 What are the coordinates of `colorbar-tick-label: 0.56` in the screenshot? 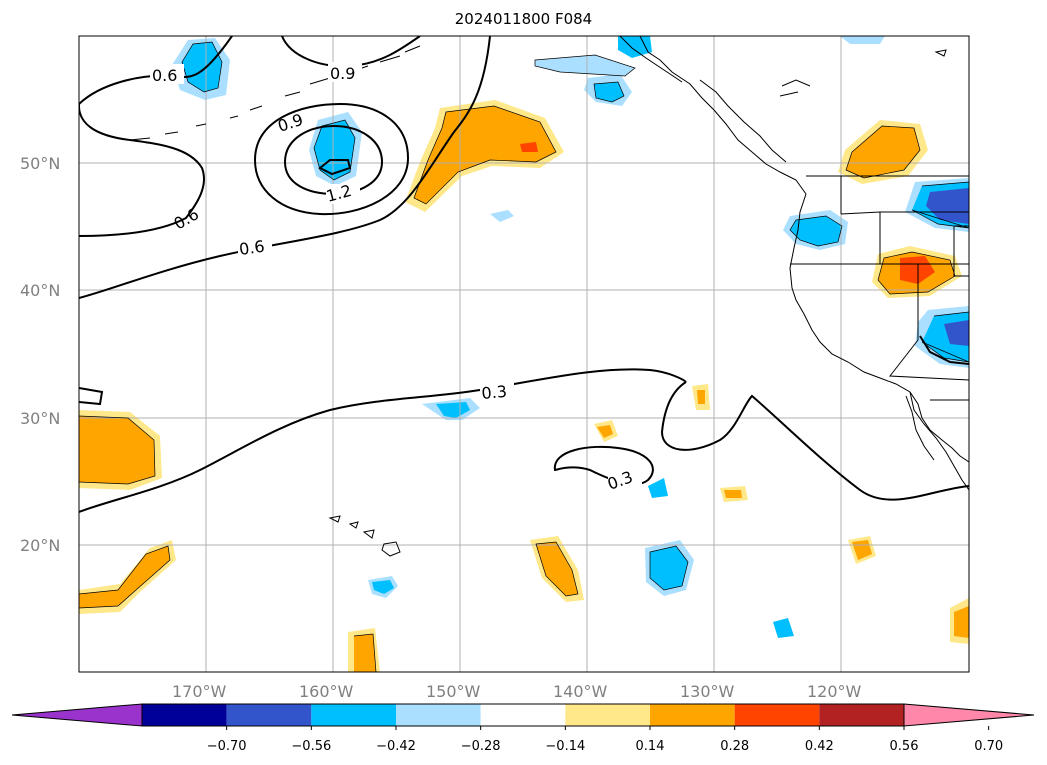 It's located at (904, 746).